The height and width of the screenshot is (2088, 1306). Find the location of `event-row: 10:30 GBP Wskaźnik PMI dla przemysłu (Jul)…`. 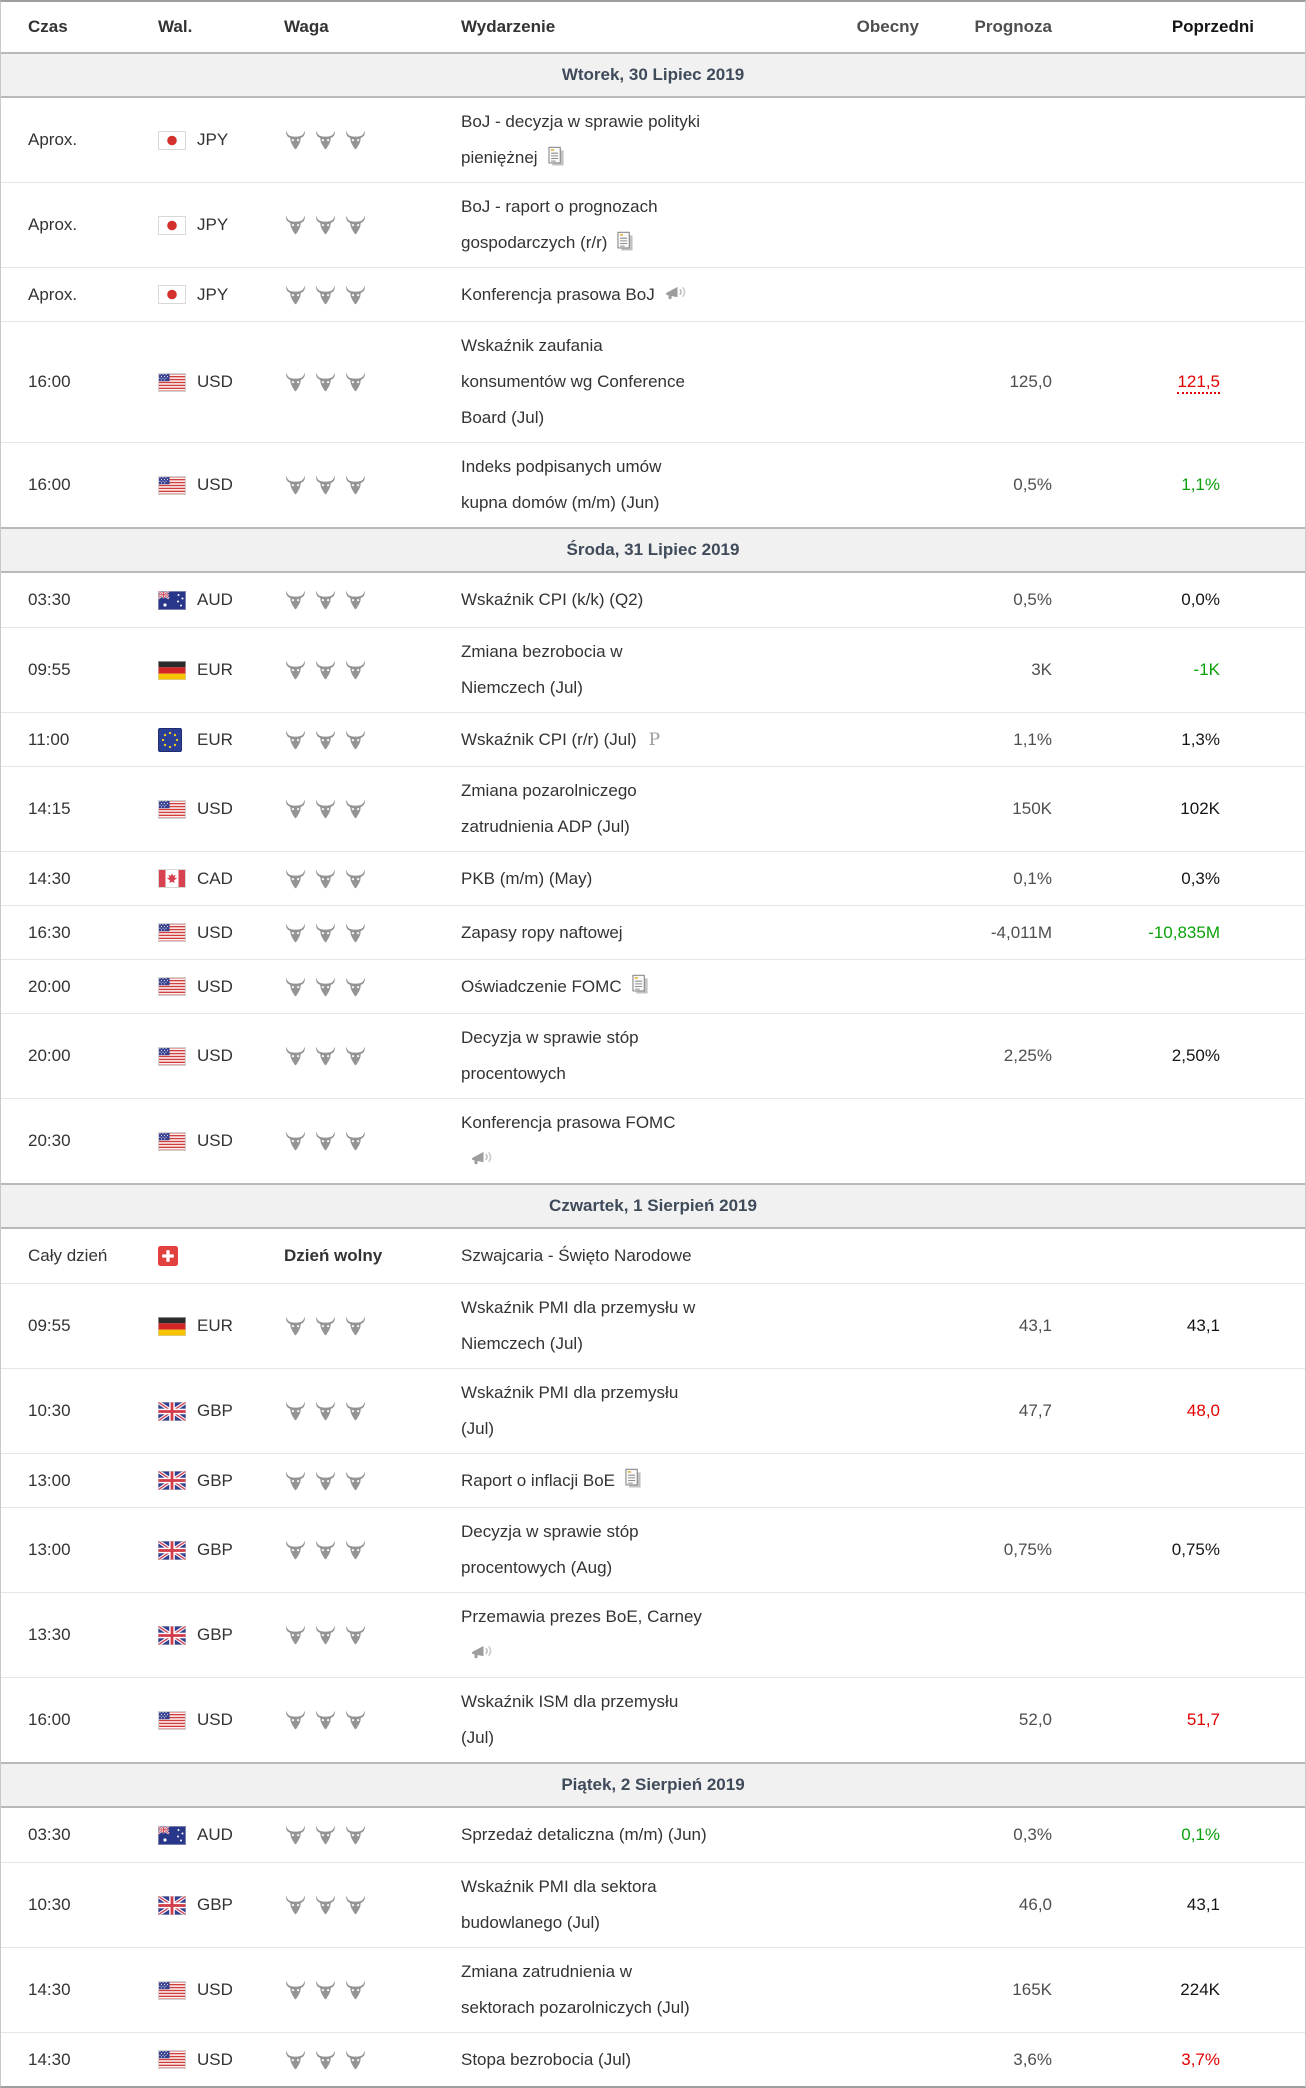

event-row: 10:30 GBP Wskaźnik PMI dla przemysłu (Jul)… is located at coordinates (653, 1410).